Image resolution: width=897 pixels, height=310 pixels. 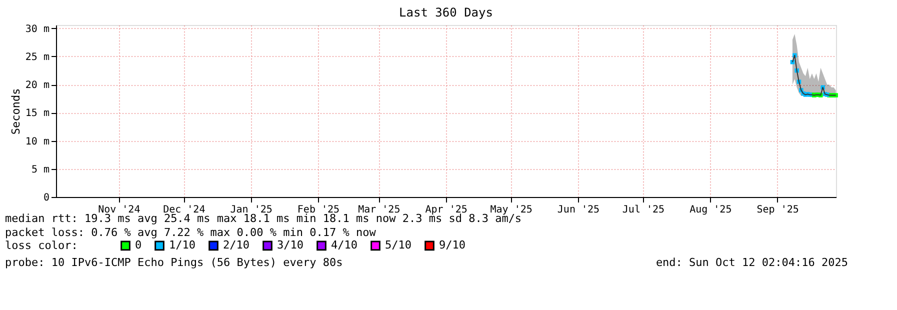 What do you see at coordinates (40, 170) in the screenshot?
I see `y-tick-label: 5 m` at bounding box center [40, 170].